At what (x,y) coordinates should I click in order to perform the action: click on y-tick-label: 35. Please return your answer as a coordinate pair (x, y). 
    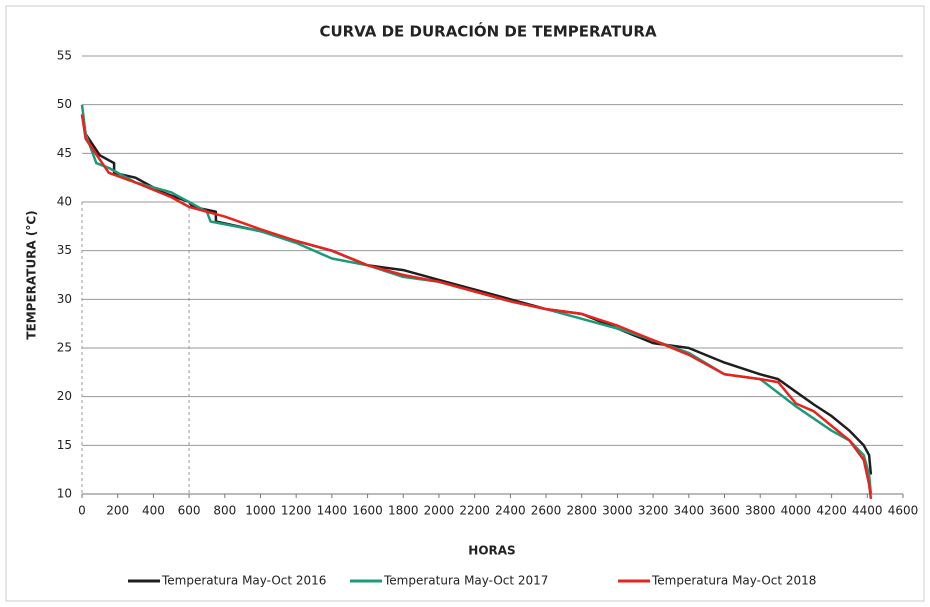
    Looking at the image, I should click on (64, 250).